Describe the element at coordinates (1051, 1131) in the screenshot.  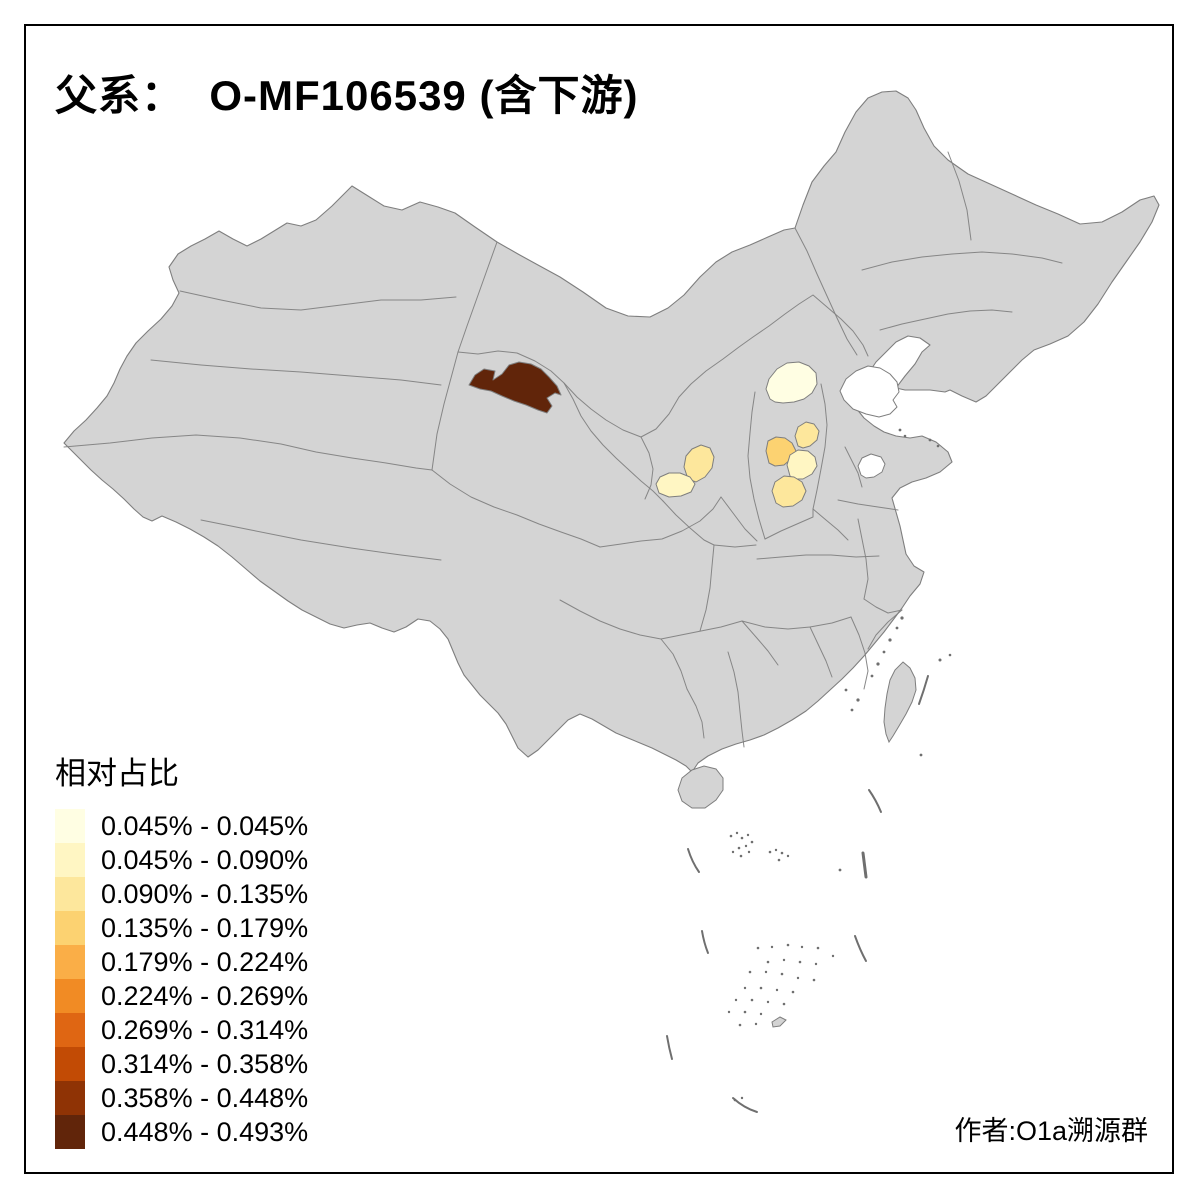
I see `attribution-text: 作者:O1a溯源群` at that location.